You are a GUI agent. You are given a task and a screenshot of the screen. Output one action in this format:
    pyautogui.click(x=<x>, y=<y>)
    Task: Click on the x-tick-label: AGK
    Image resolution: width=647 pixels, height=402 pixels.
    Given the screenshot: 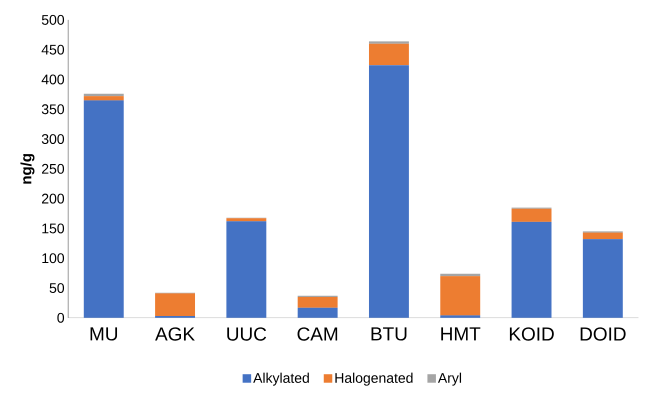 What is the action you would take?
    pyautogui.click(x=175, y=334)
    